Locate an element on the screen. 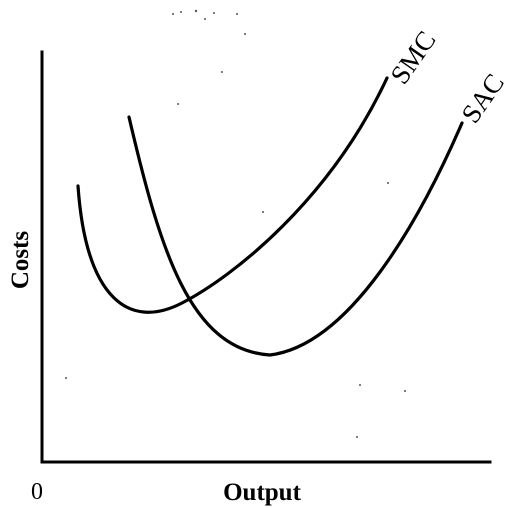 The height and width of the screenshot is (508, 510). smc-curve-label: SMC is located at coordinates (412, 58).